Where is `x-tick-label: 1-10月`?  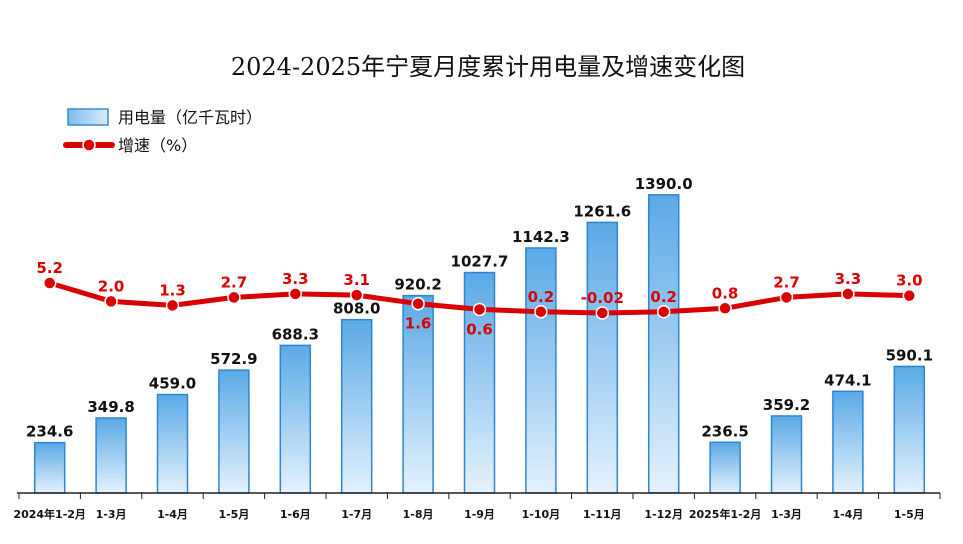 x-tick-label: 1-10月 is located at coordinates (541, 514).